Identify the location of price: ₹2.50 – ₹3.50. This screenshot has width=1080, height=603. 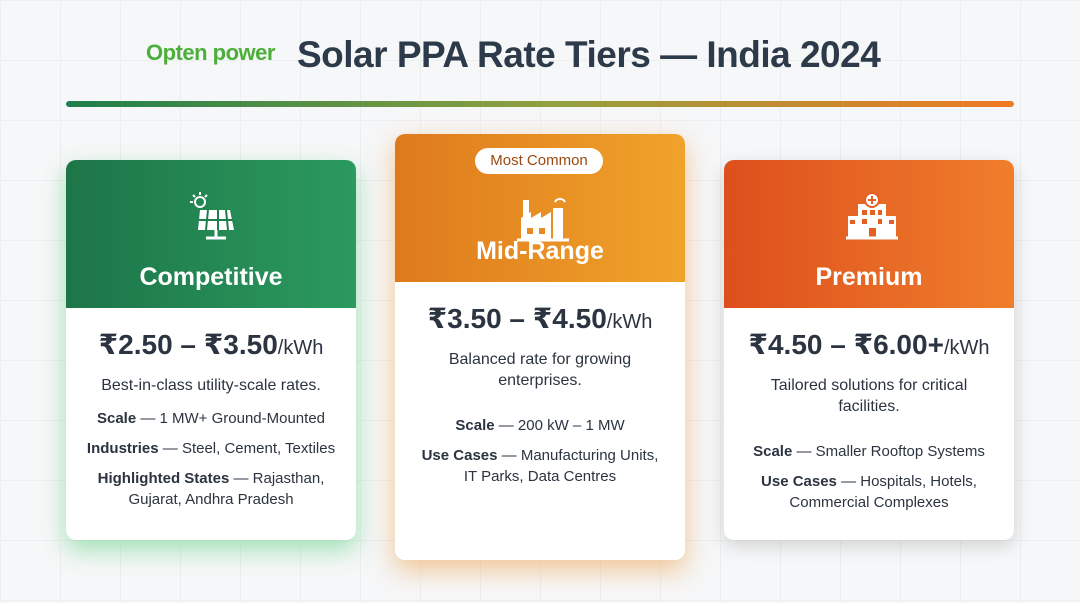
(188, 344).